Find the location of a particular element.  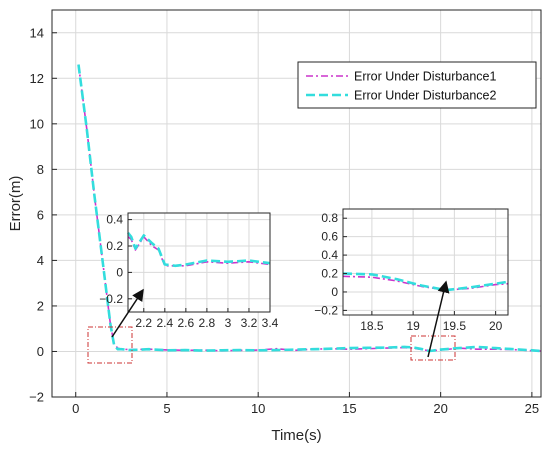

inset-x-tick-label: 2.2 is located at coordinates (143, 323).